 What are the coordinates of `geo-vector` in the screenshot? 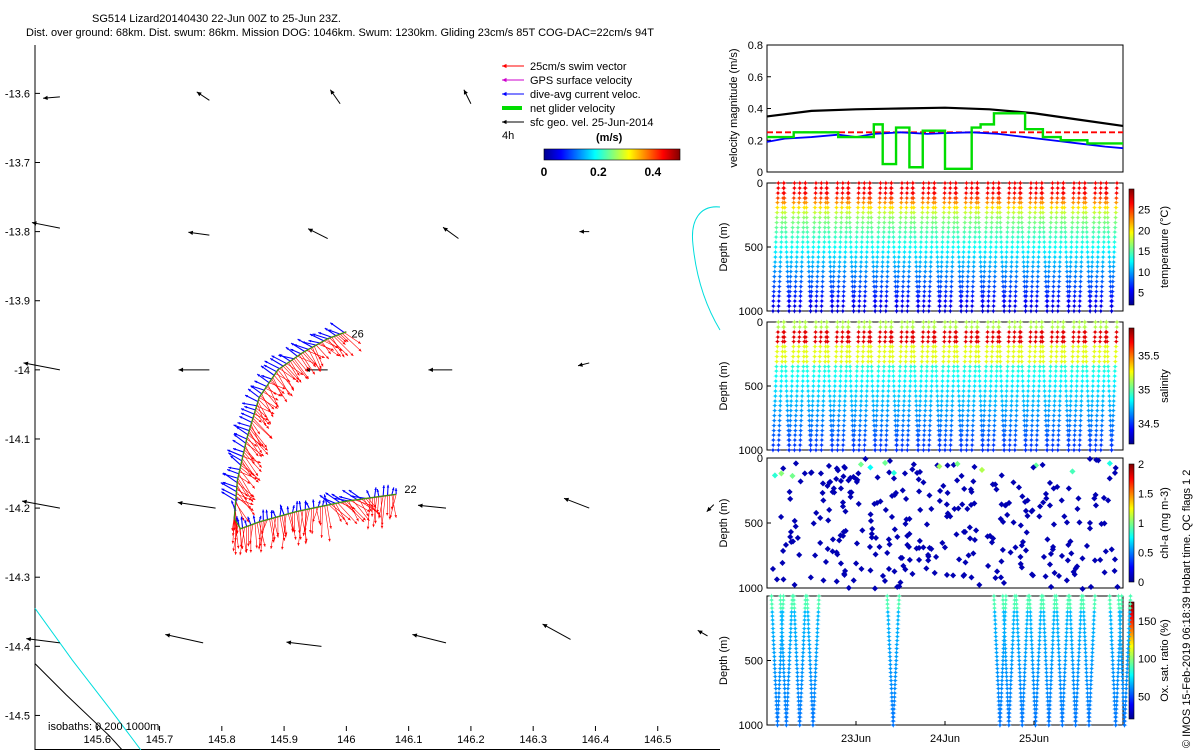 It's located at (184, 638).